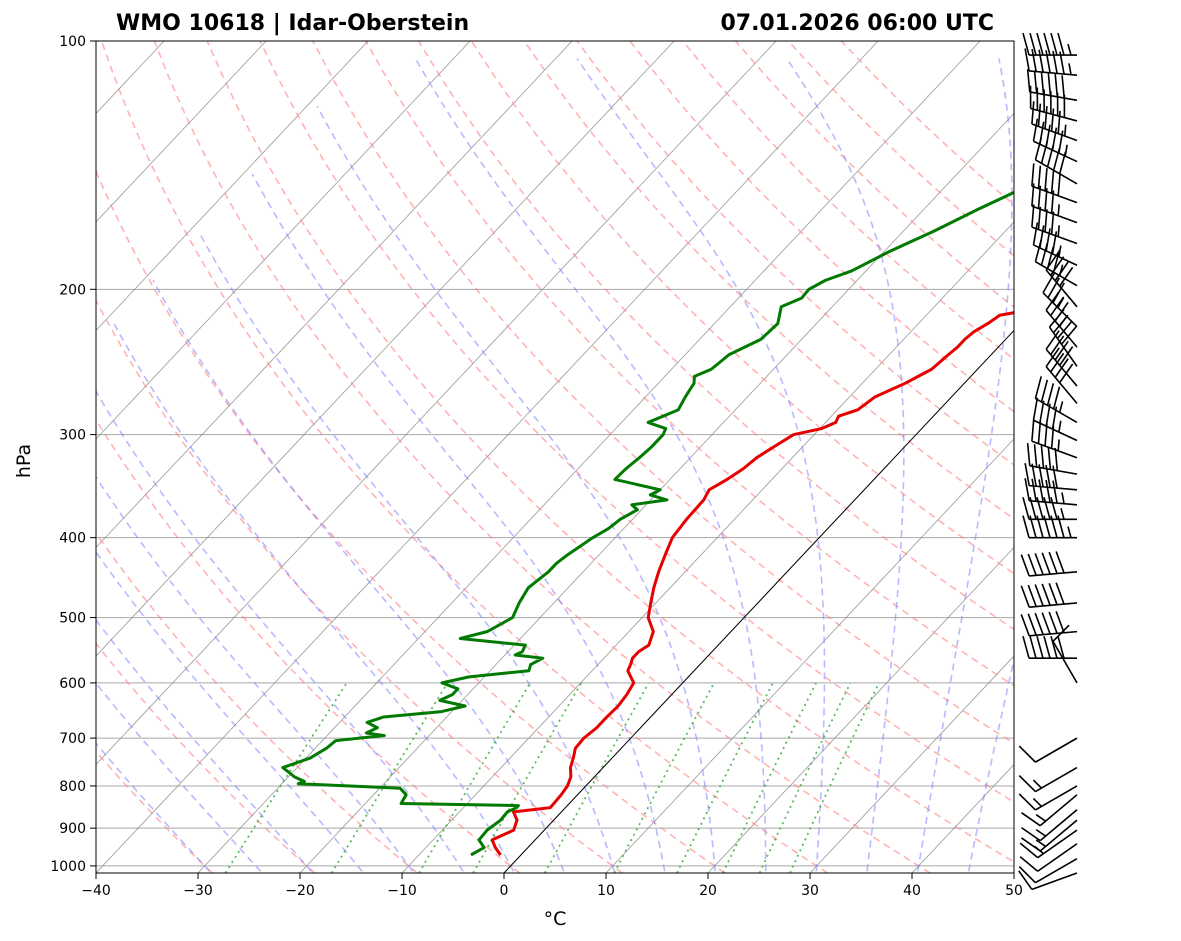  What do you see at coordinates (72, 539) in the screenshot?
I see `y-tick-label: 400` at bounding box center [72, 539].